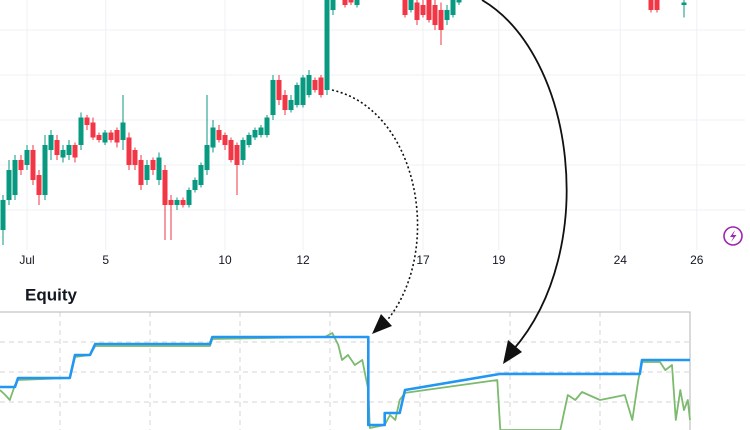  Describe the element at coordinates (524, 175) in the screenshot. I see `solid-arrow` at that location.